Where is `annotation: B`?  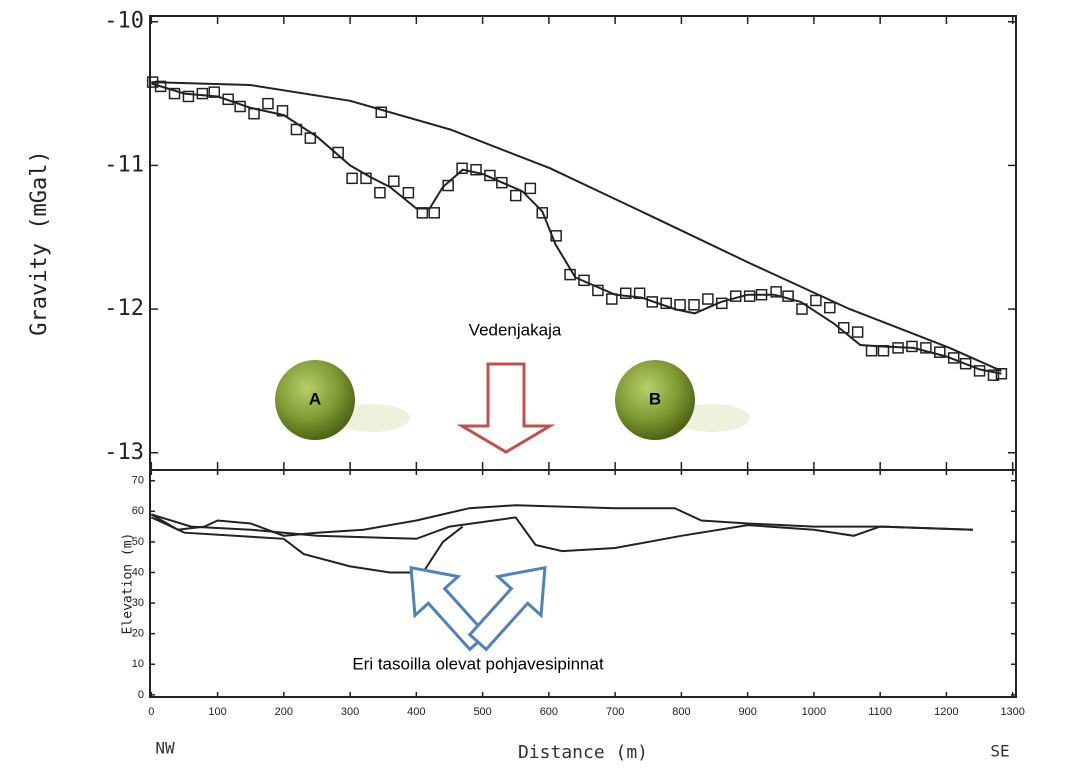
annotation: B is located at coordinates (655, 398).